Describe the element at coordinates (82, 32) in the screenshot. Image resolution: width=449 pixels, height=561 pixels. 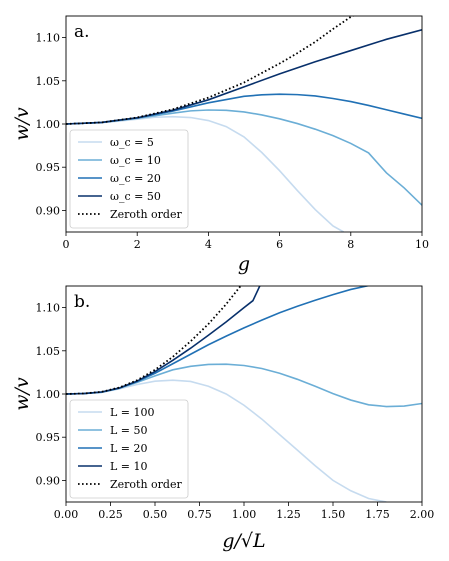
I see `panel-label: a.` at that location.